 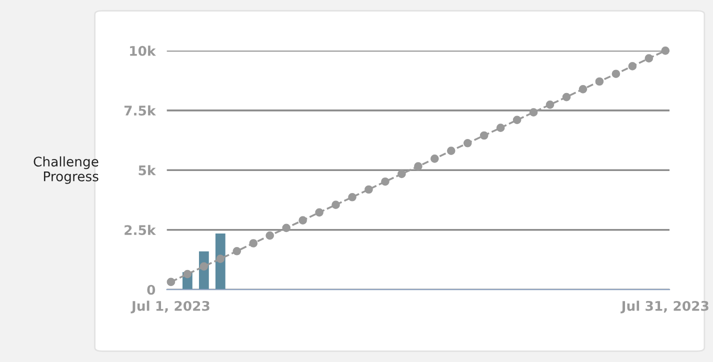 I want to click on y-axis-title: Challenge Progress, so click(x=66, y=170).